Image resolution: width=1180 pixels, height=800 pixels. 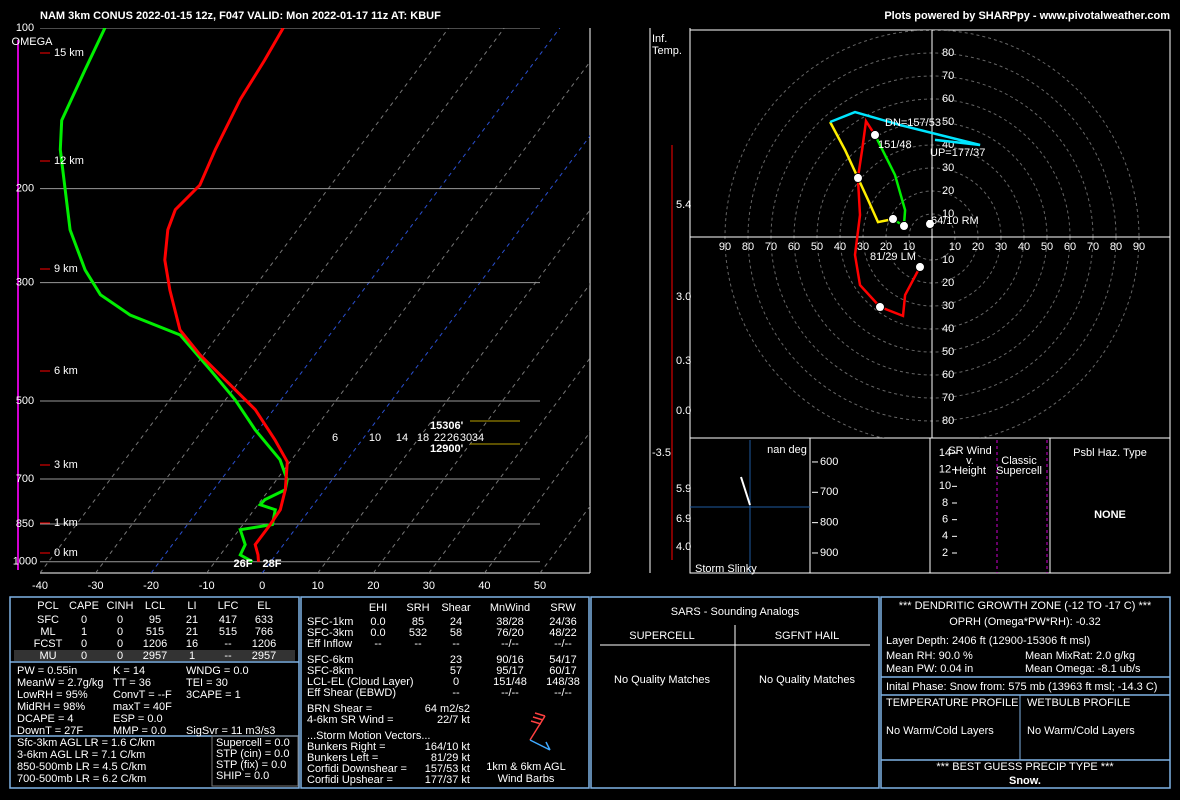 What do you see at coordinates (230, 731) in the screenshot?
I see `index: SigSvr = 11 m3/s3` at bounding box center [230, 731].